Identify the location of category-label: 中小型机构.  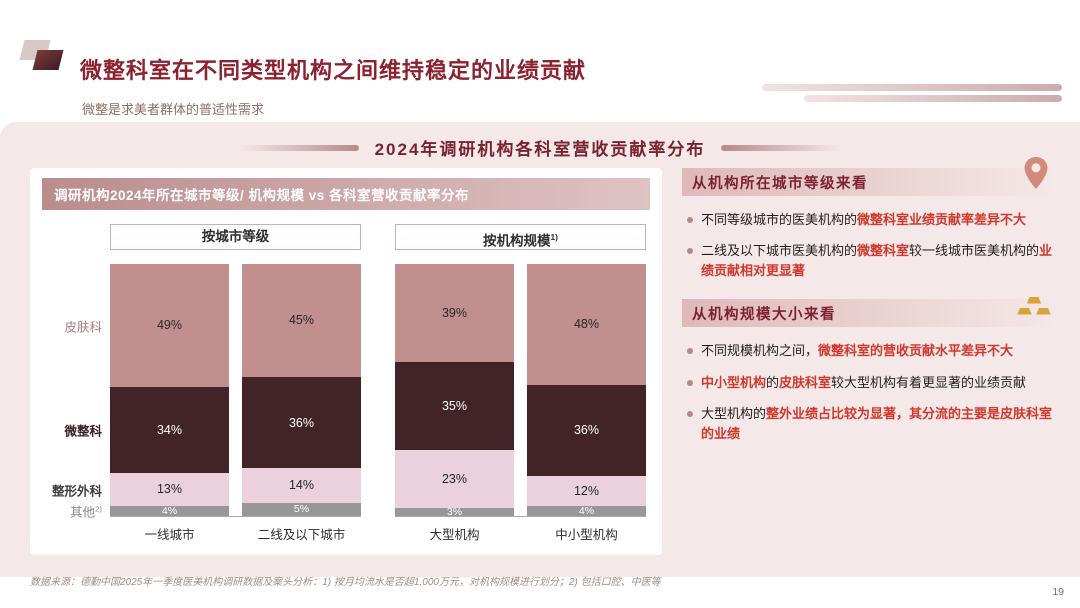
(586, 535).